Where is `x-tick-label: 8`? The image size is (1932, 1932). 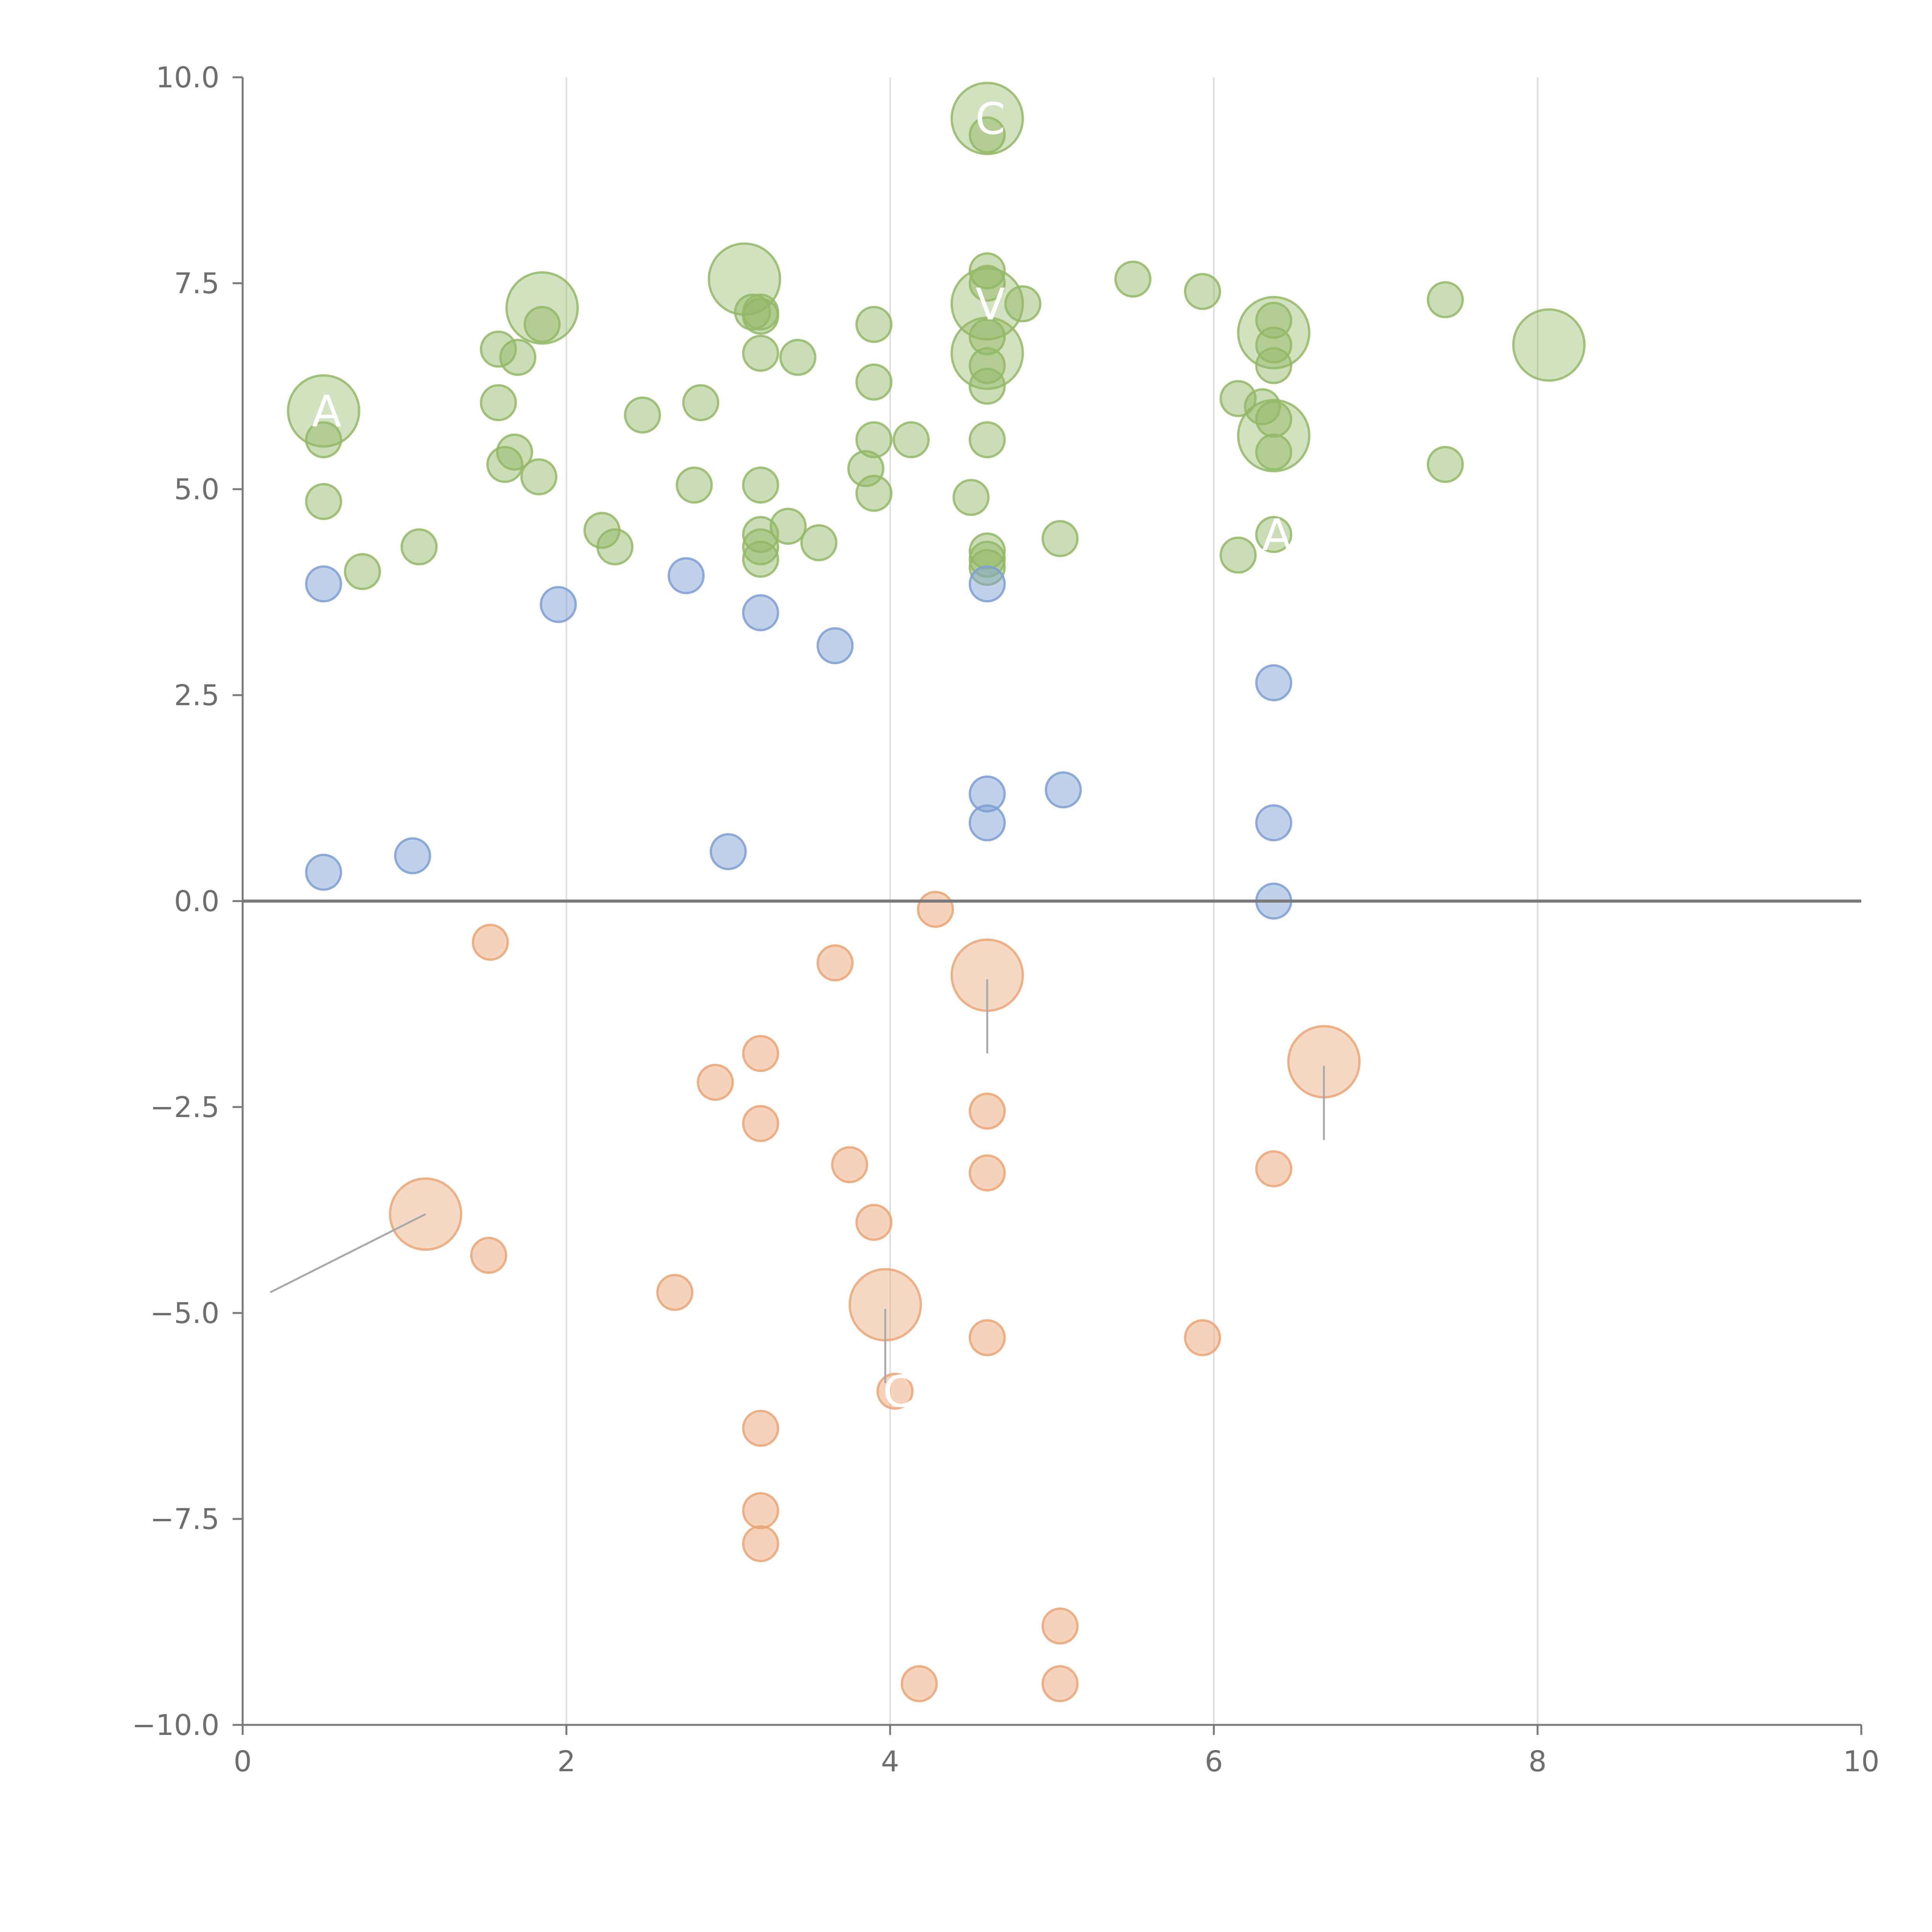
x-tick-label: 8 is located at coordinates (1538, 1761).